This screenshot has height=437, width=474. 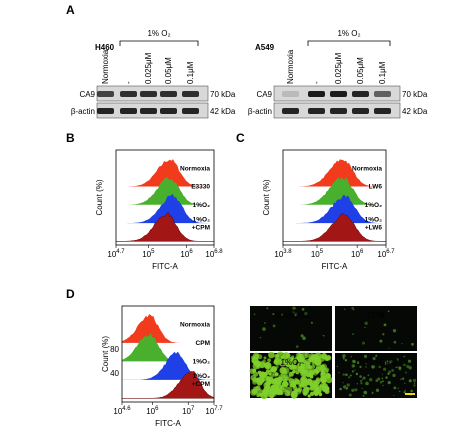 I want to click on panel-label: B, so click(x=70, y=138).